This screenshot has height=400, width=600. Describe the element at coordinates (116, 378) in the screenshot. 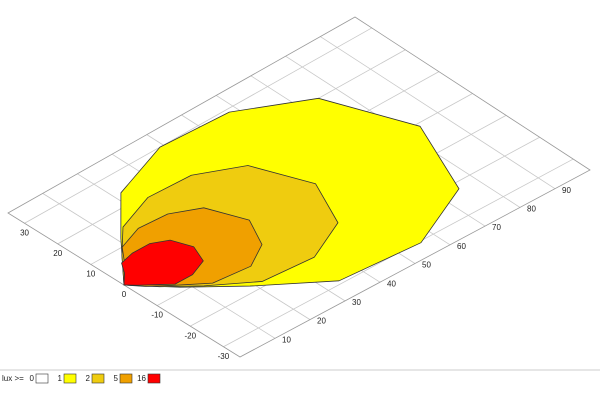

I see `legend-label: 5` at that location.